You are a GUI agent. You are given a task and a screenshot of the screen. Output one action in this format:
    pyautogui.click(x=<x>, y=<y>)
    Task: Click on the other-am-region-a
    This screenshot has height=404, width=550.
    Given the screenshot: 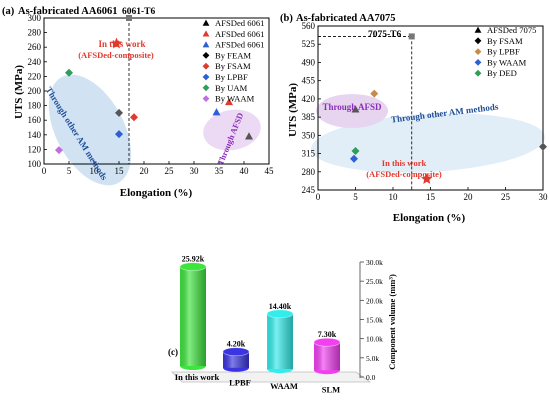 What is the action you would take?
    pyautogui.click(x=90, y=130)
    